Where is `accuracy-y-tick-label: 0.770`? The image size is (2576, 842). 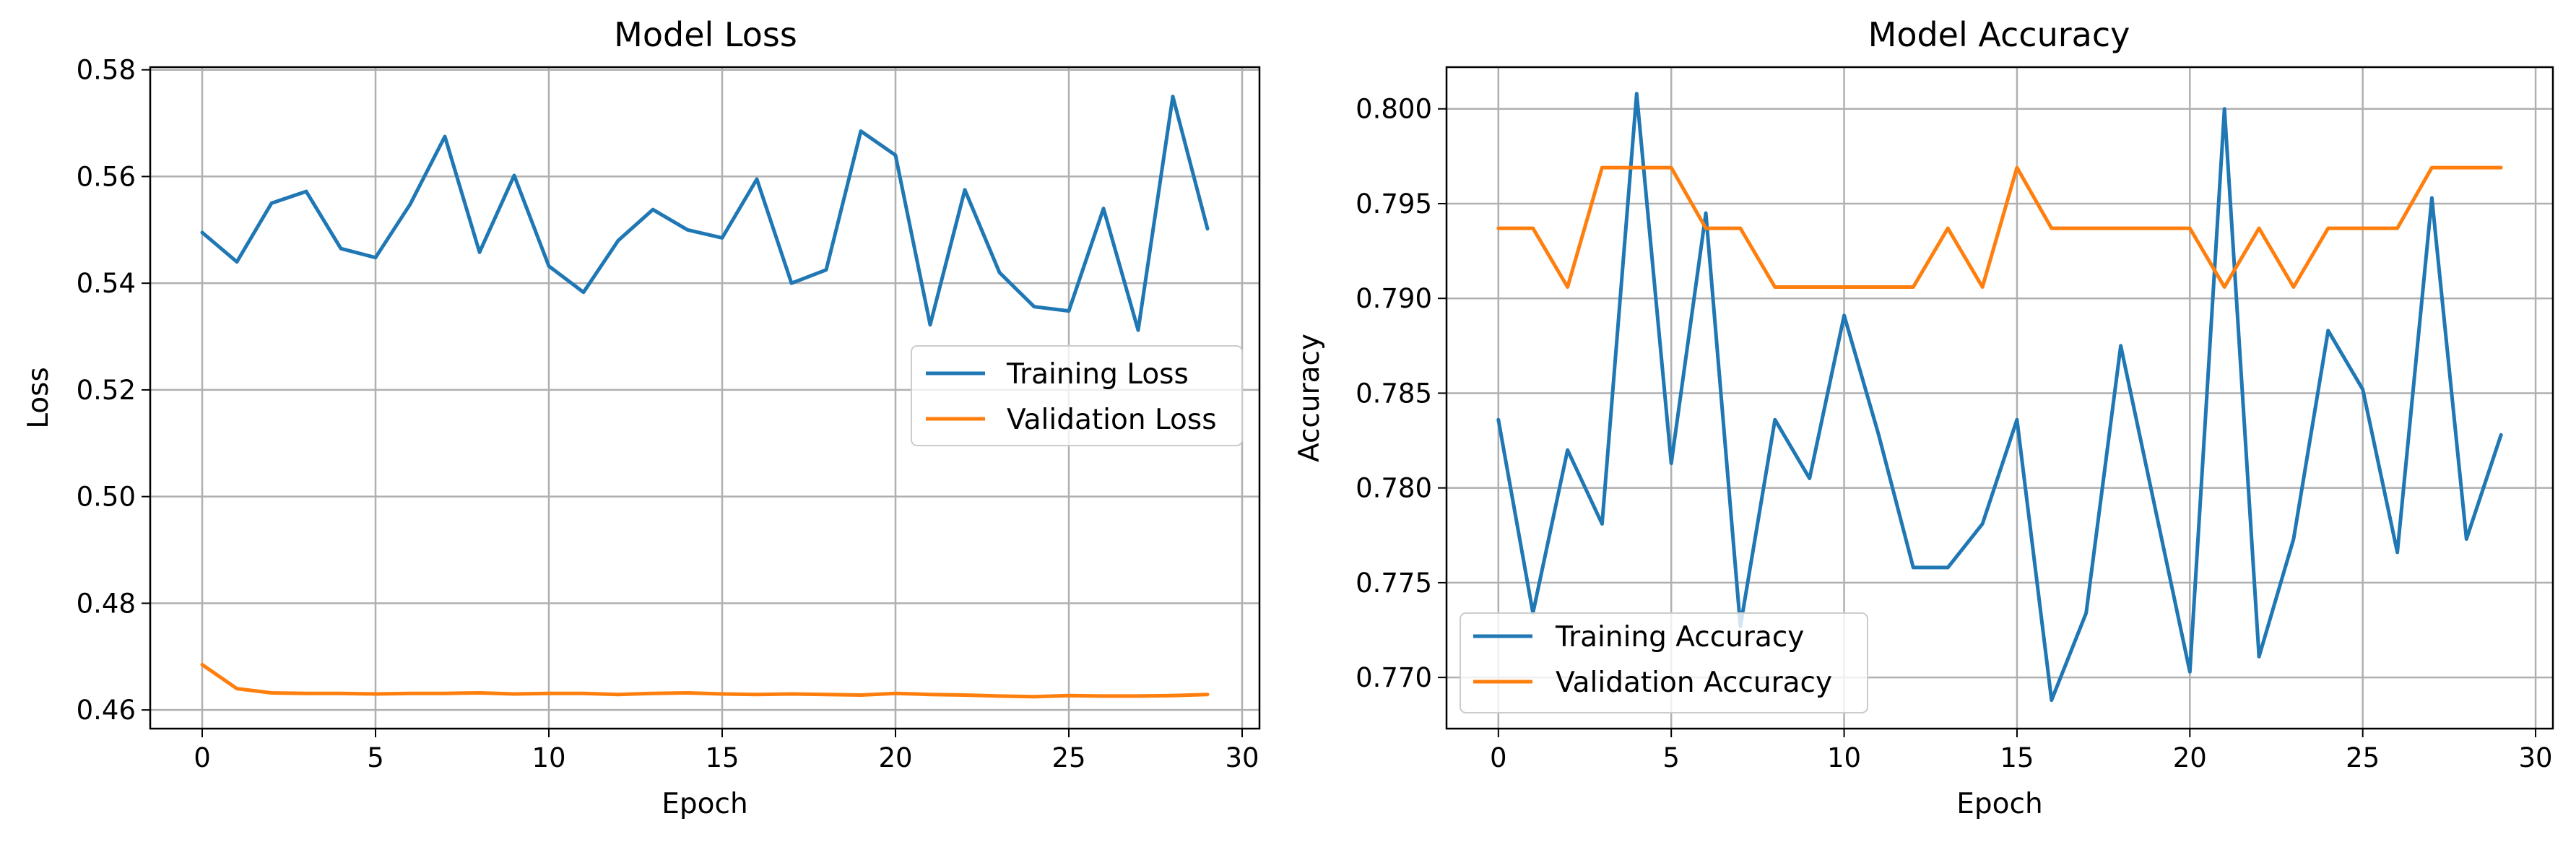
accuracy-y-tick-label: 0.770 is located at coordinates (1394, 677).